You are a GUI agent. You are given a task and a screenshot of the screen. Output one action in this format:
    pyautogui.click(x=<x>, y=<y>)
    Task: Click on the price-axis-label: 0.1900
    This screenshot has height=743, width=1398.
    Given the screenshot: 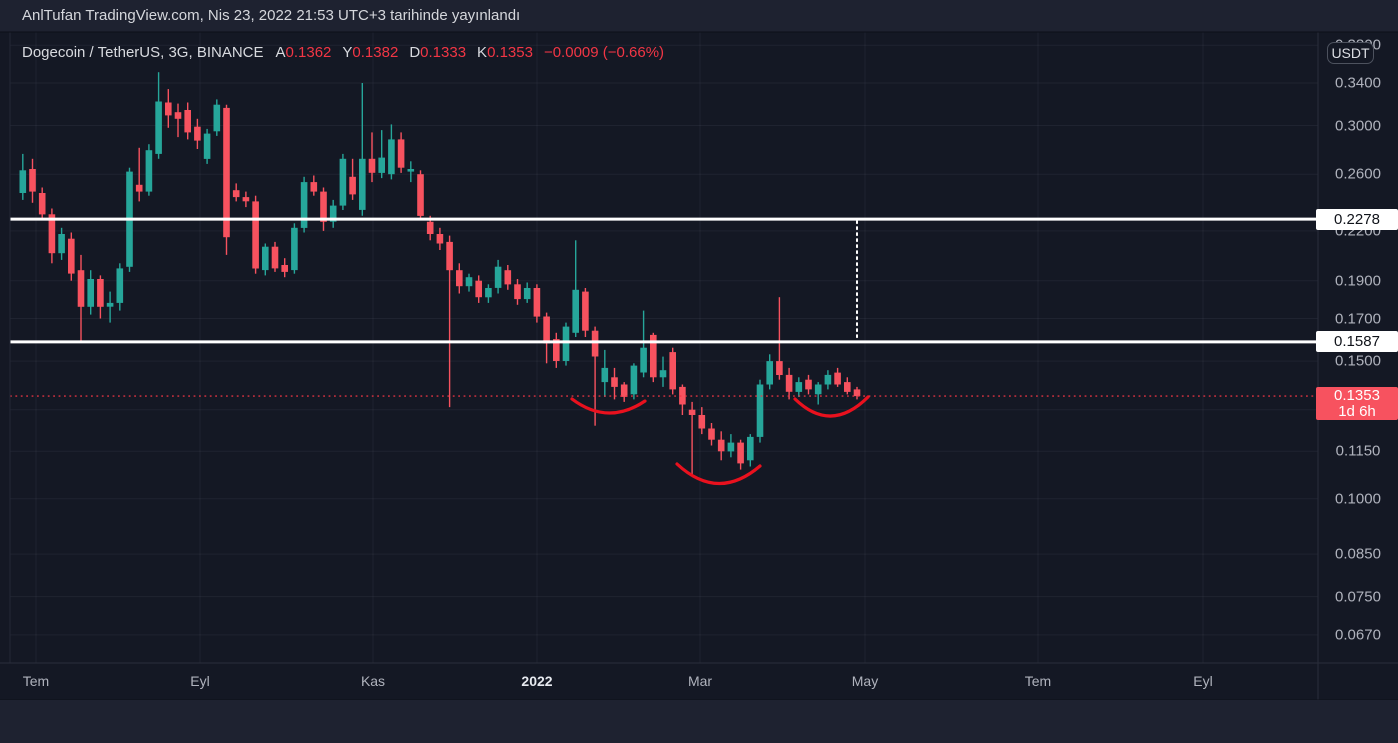 What is the action you would take?
    pyautogui.click(x=1358, y=281)
    